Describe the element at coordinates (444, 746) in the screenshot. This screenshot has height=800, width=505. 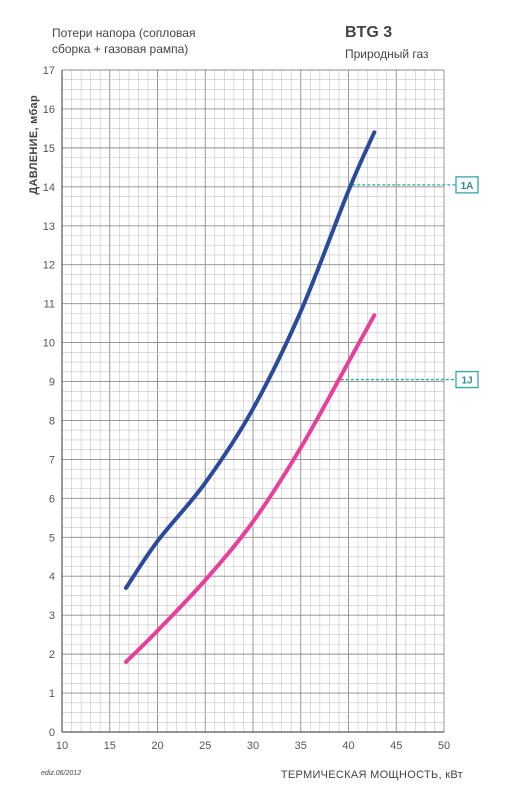
I see `x-tick-label: 50` at that location.